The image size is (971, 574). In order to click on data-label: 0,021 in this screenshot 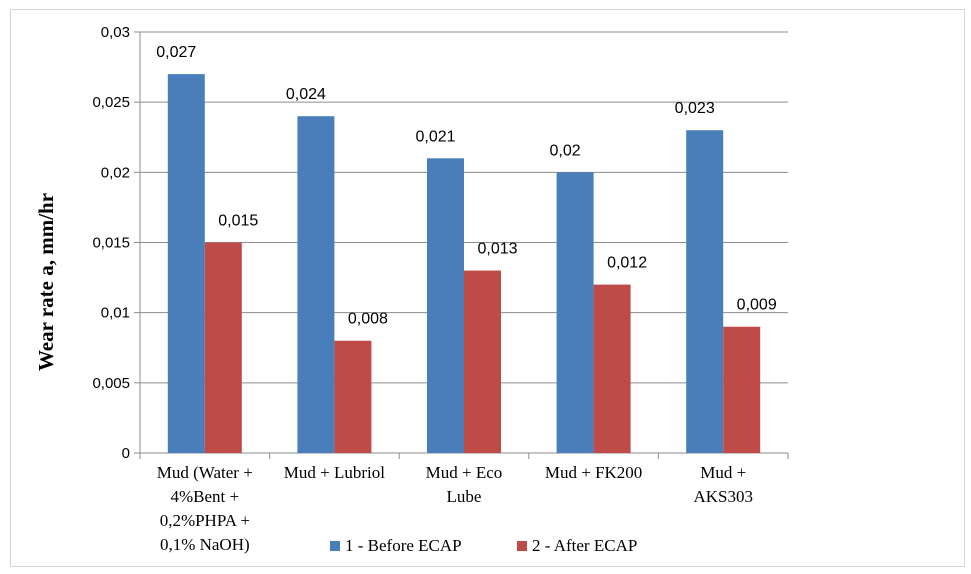, I will do `click(435, 136)`.